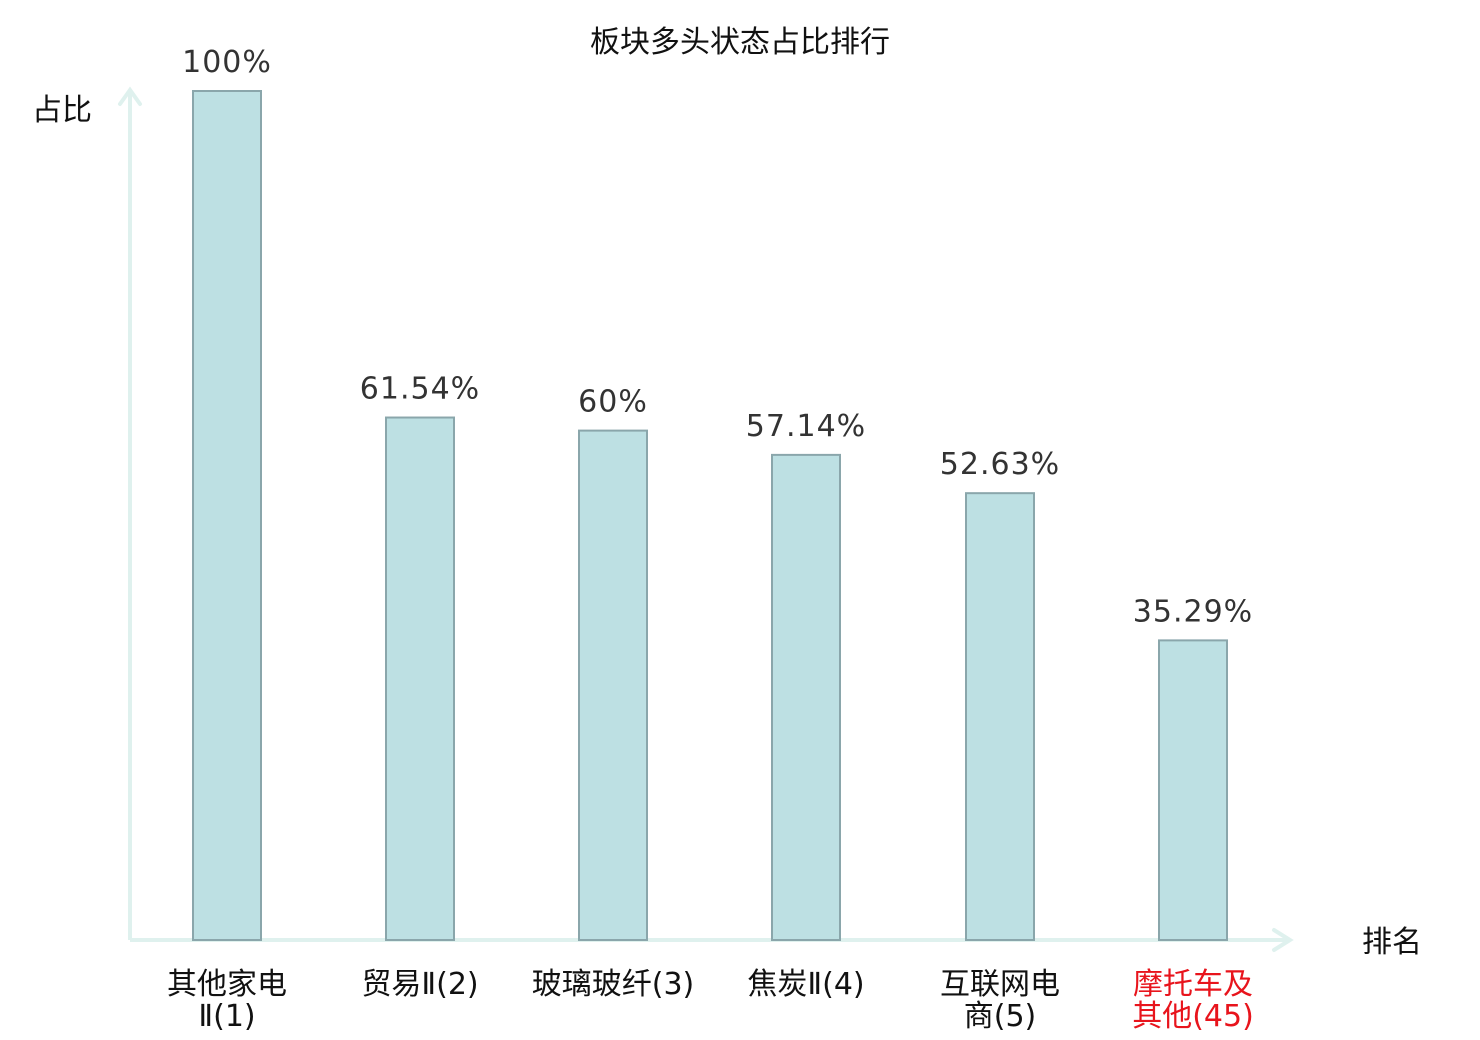 The image size is (1480, 1040). Describe the element at coordinates (1000, 984) in the screenshot. I see `x-tick-label-5-line-1: 互联网电` at that location.